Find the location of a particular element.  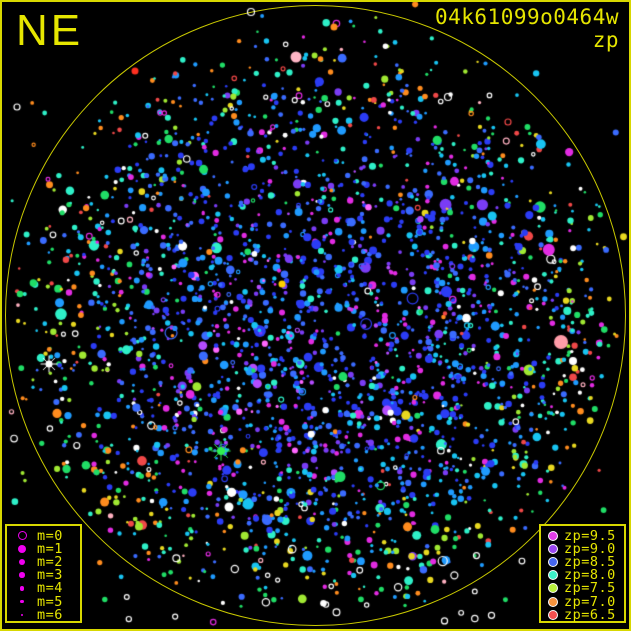

legend-label: m=0 is located at coordinates (50, 535).